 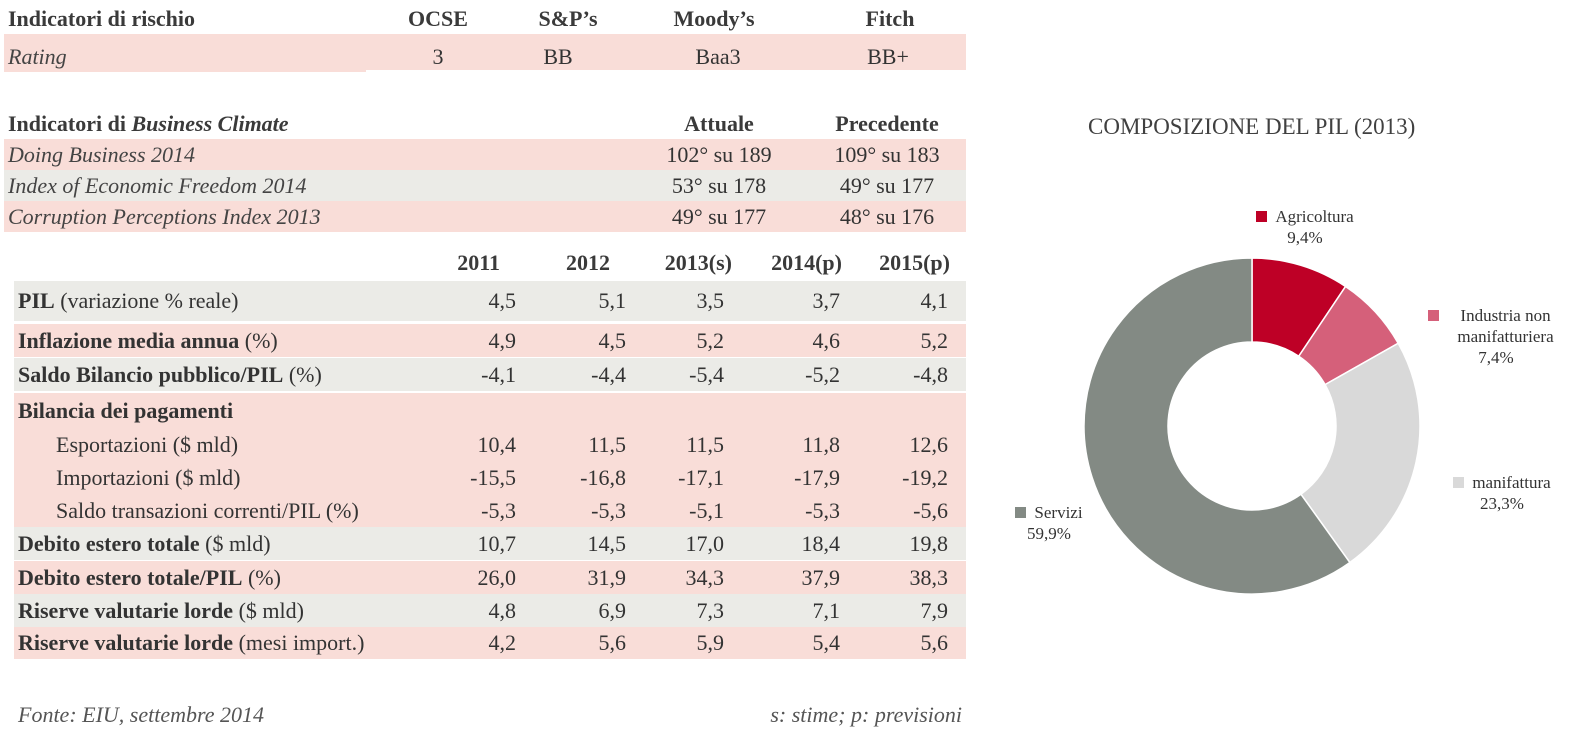 What do you see at coordinates (710, 610) in the screenshot?
I see `macro-cell: 7,3` at bounding box center [710, 610].